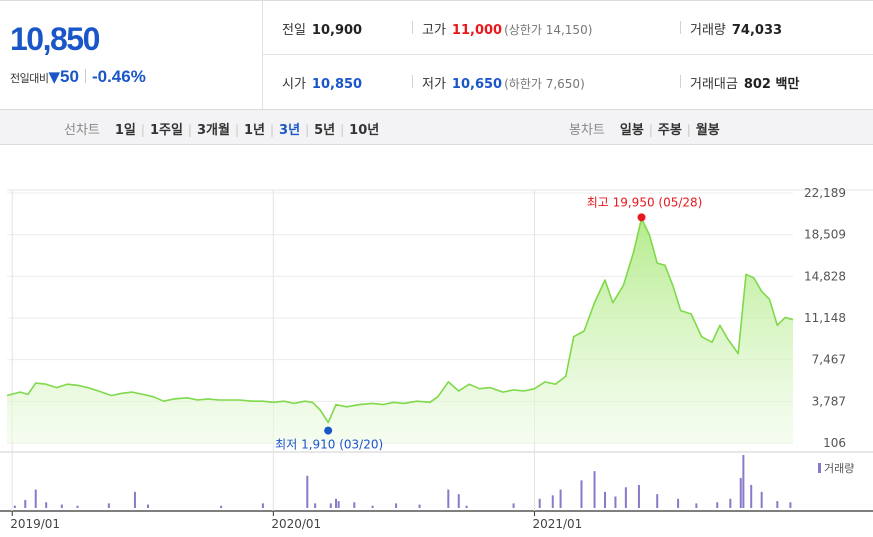 Image resolution: width=873 pixels, height=537 pixels. Describe the element at coordinates (557, 524) in the screenshot. I see `x-tick-label: 2021/01` at that location.